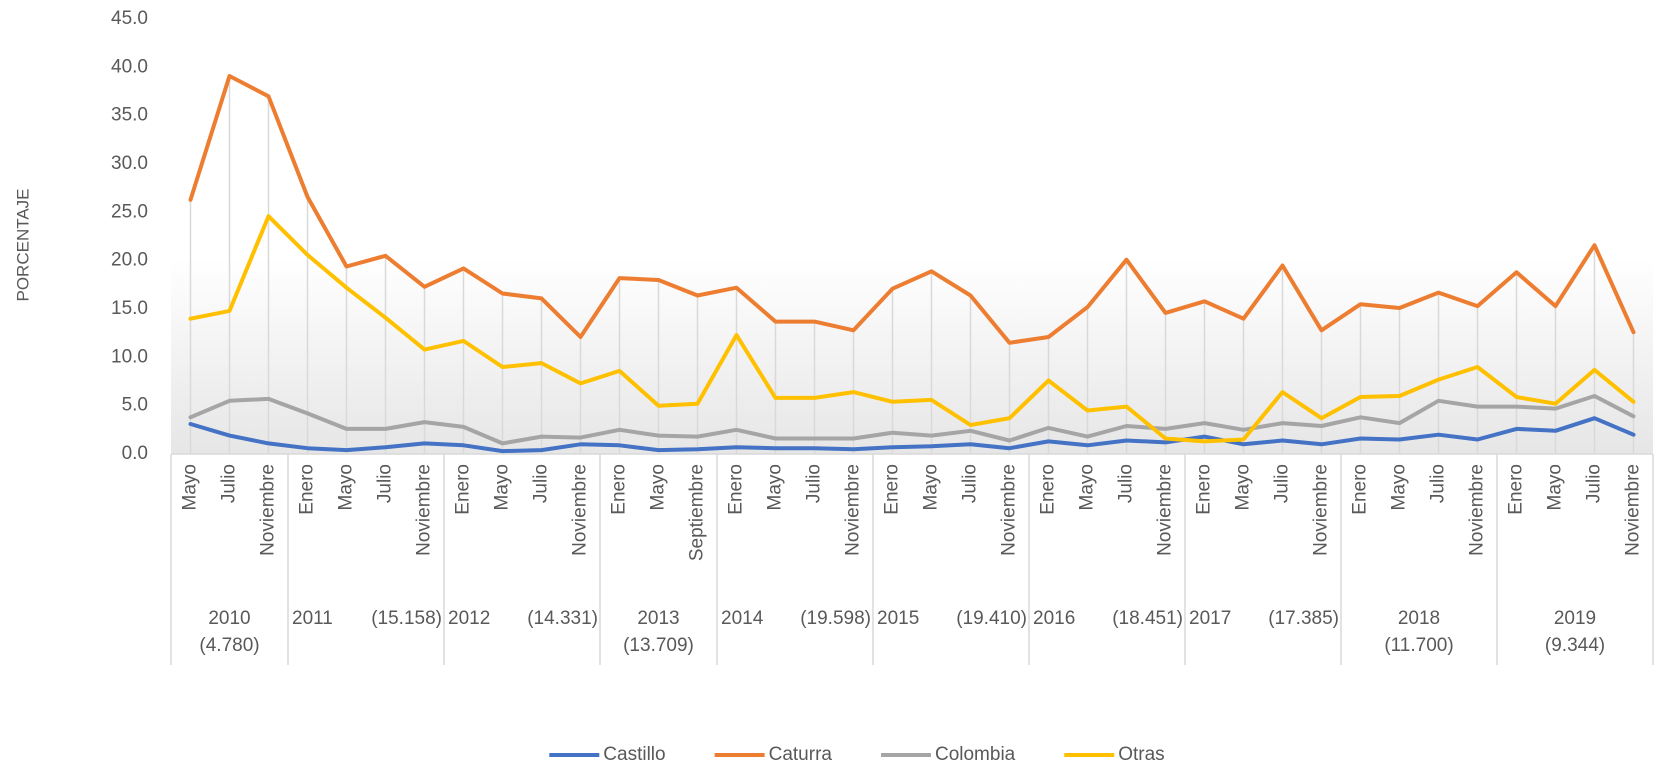 The image size is (1655, 770). Describe the element at coordinates (129, 211) in the screenshot. I see `y-tick-label: 25.0` at that location.